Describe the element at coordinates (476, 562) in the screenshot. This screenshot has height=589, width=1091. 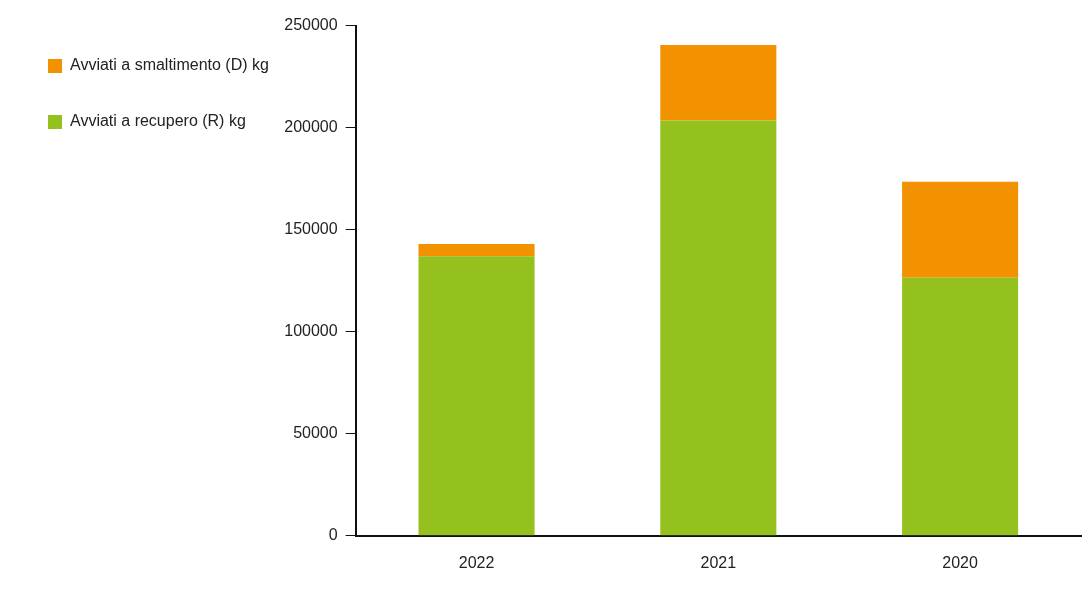
I see `x-tick-label: 2022` at that location.